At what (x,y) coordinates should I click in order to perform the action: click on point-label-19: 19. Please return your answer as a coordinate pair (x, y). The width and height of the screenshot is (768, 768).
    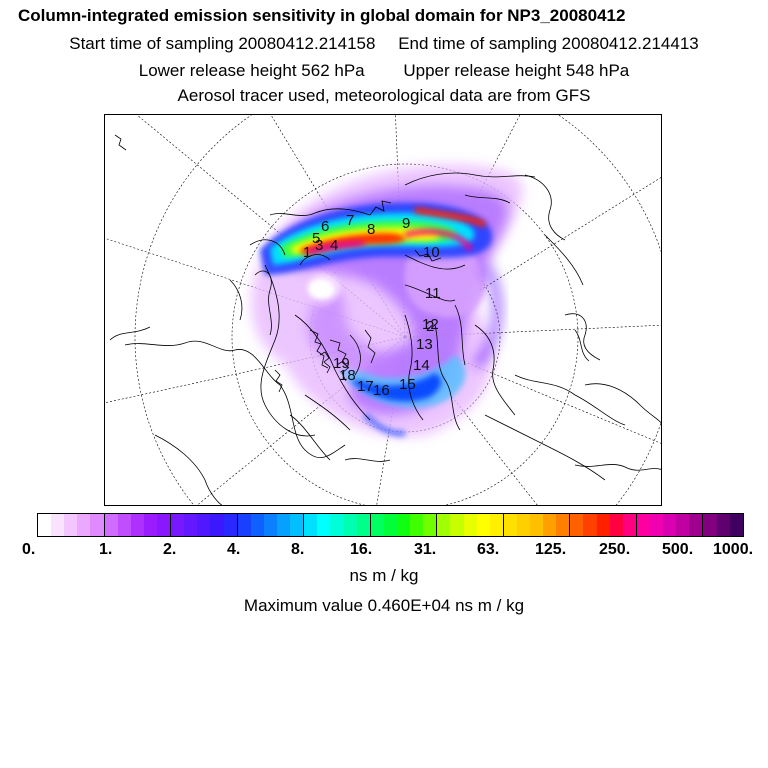
    Looking at the image, I should click on (341, 363).